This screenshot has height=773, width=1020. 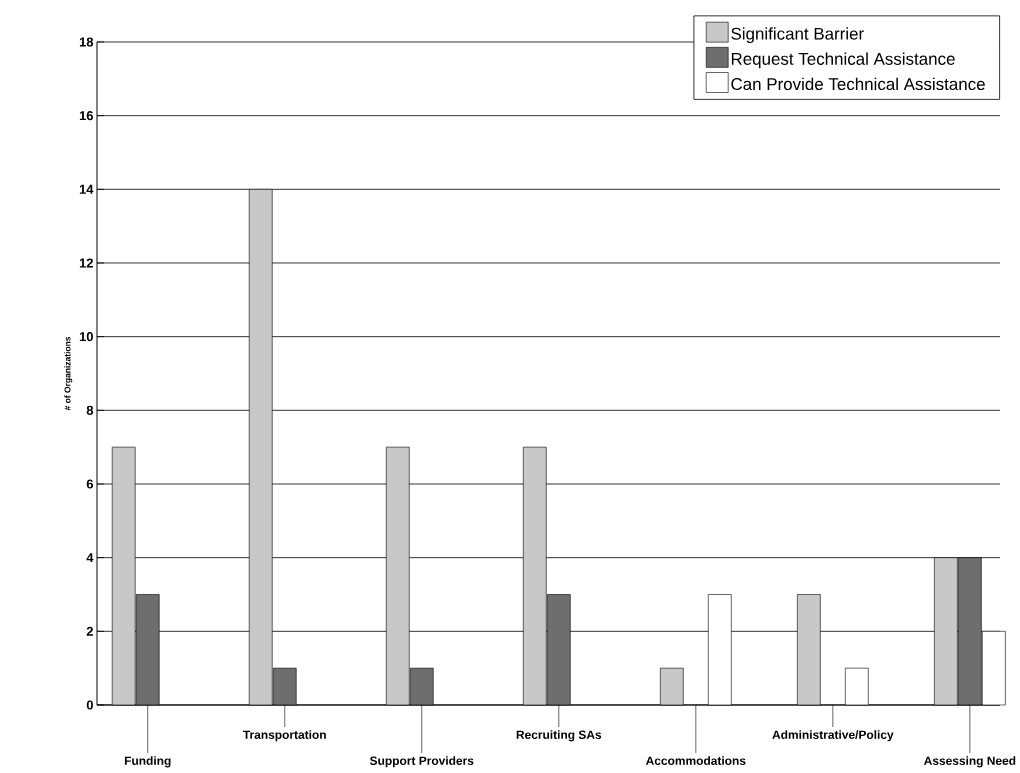 I want to click on y-tick-label: 18, so click(x=86, y=42).